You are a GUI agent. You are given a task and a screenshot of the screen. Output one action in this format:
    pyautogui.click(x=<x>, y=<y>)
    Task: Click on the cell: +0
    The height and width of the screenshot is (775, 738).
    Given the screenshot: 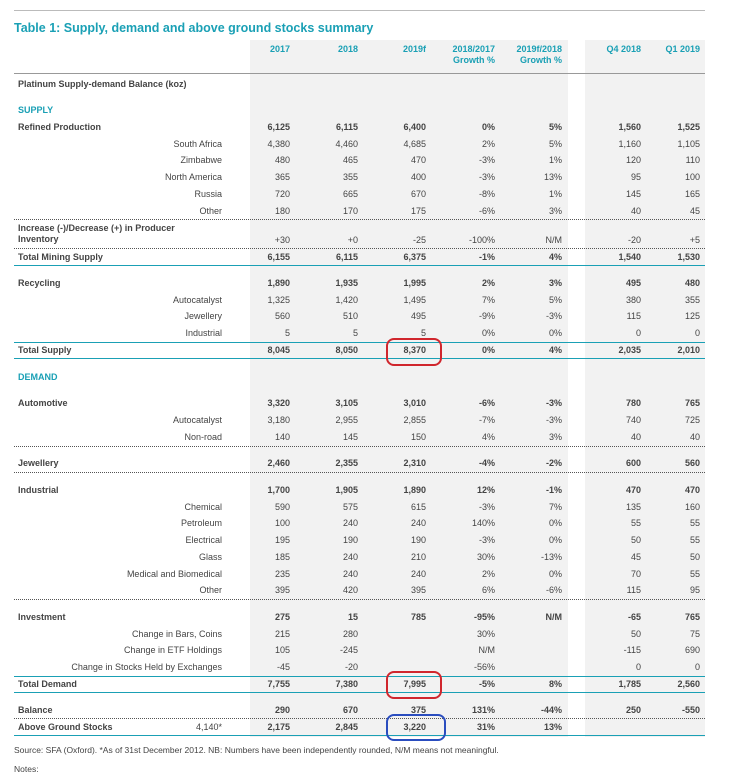 What is the action you would take?
    pyautogui.click(x=352, y=239)
    